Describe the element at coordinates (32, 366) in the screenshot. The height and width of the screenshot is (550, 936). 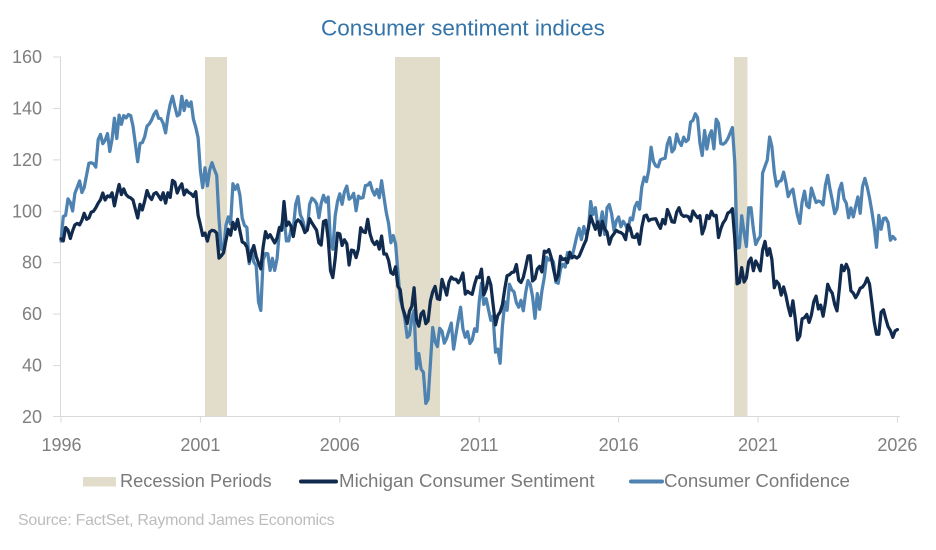
I see `svg-text: 40` at that location.